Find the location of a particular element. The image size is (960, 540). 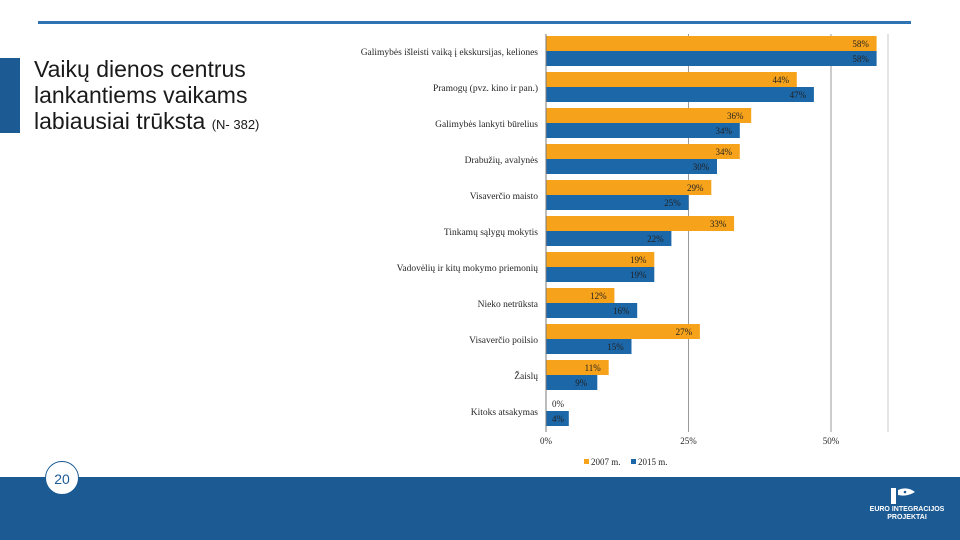

bar-value-label: 0% is located at coordinates (558, 404).